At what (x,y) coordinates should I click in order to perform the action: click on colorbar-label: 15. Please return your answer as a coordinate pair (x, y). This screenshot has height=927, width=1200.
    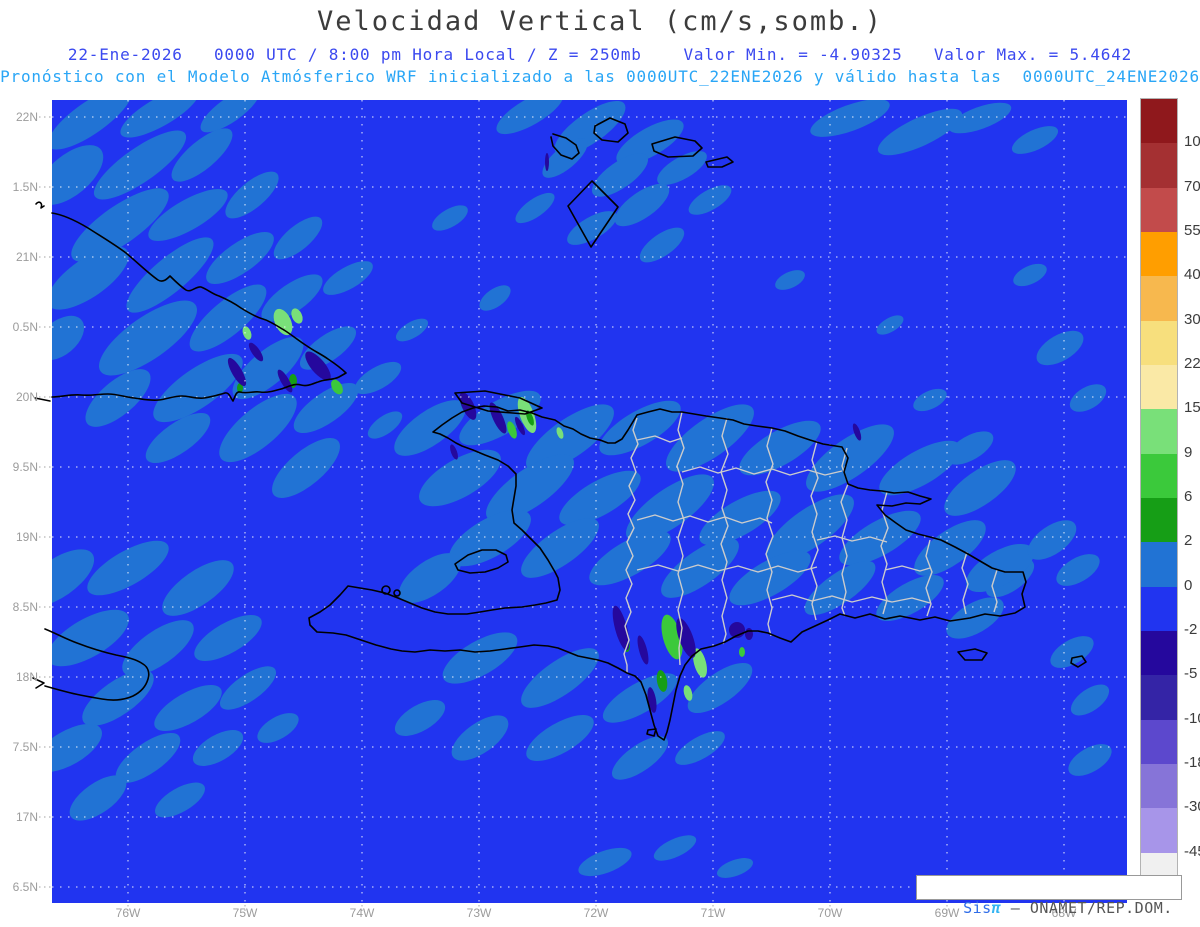
    Looking at the image, I should click on (1192, 408).